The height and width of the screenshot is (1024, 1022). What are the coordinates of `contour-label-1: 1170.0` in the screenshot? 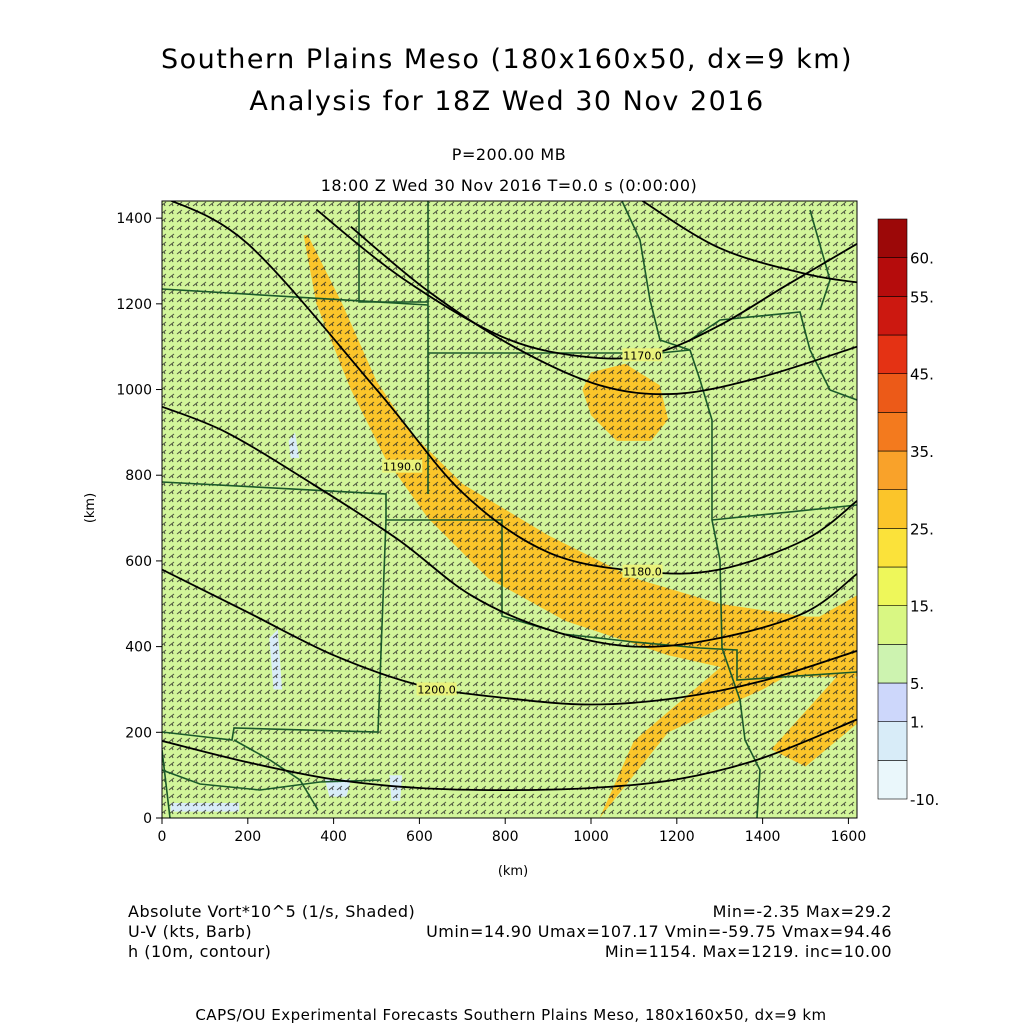 It's located at (642, 355).